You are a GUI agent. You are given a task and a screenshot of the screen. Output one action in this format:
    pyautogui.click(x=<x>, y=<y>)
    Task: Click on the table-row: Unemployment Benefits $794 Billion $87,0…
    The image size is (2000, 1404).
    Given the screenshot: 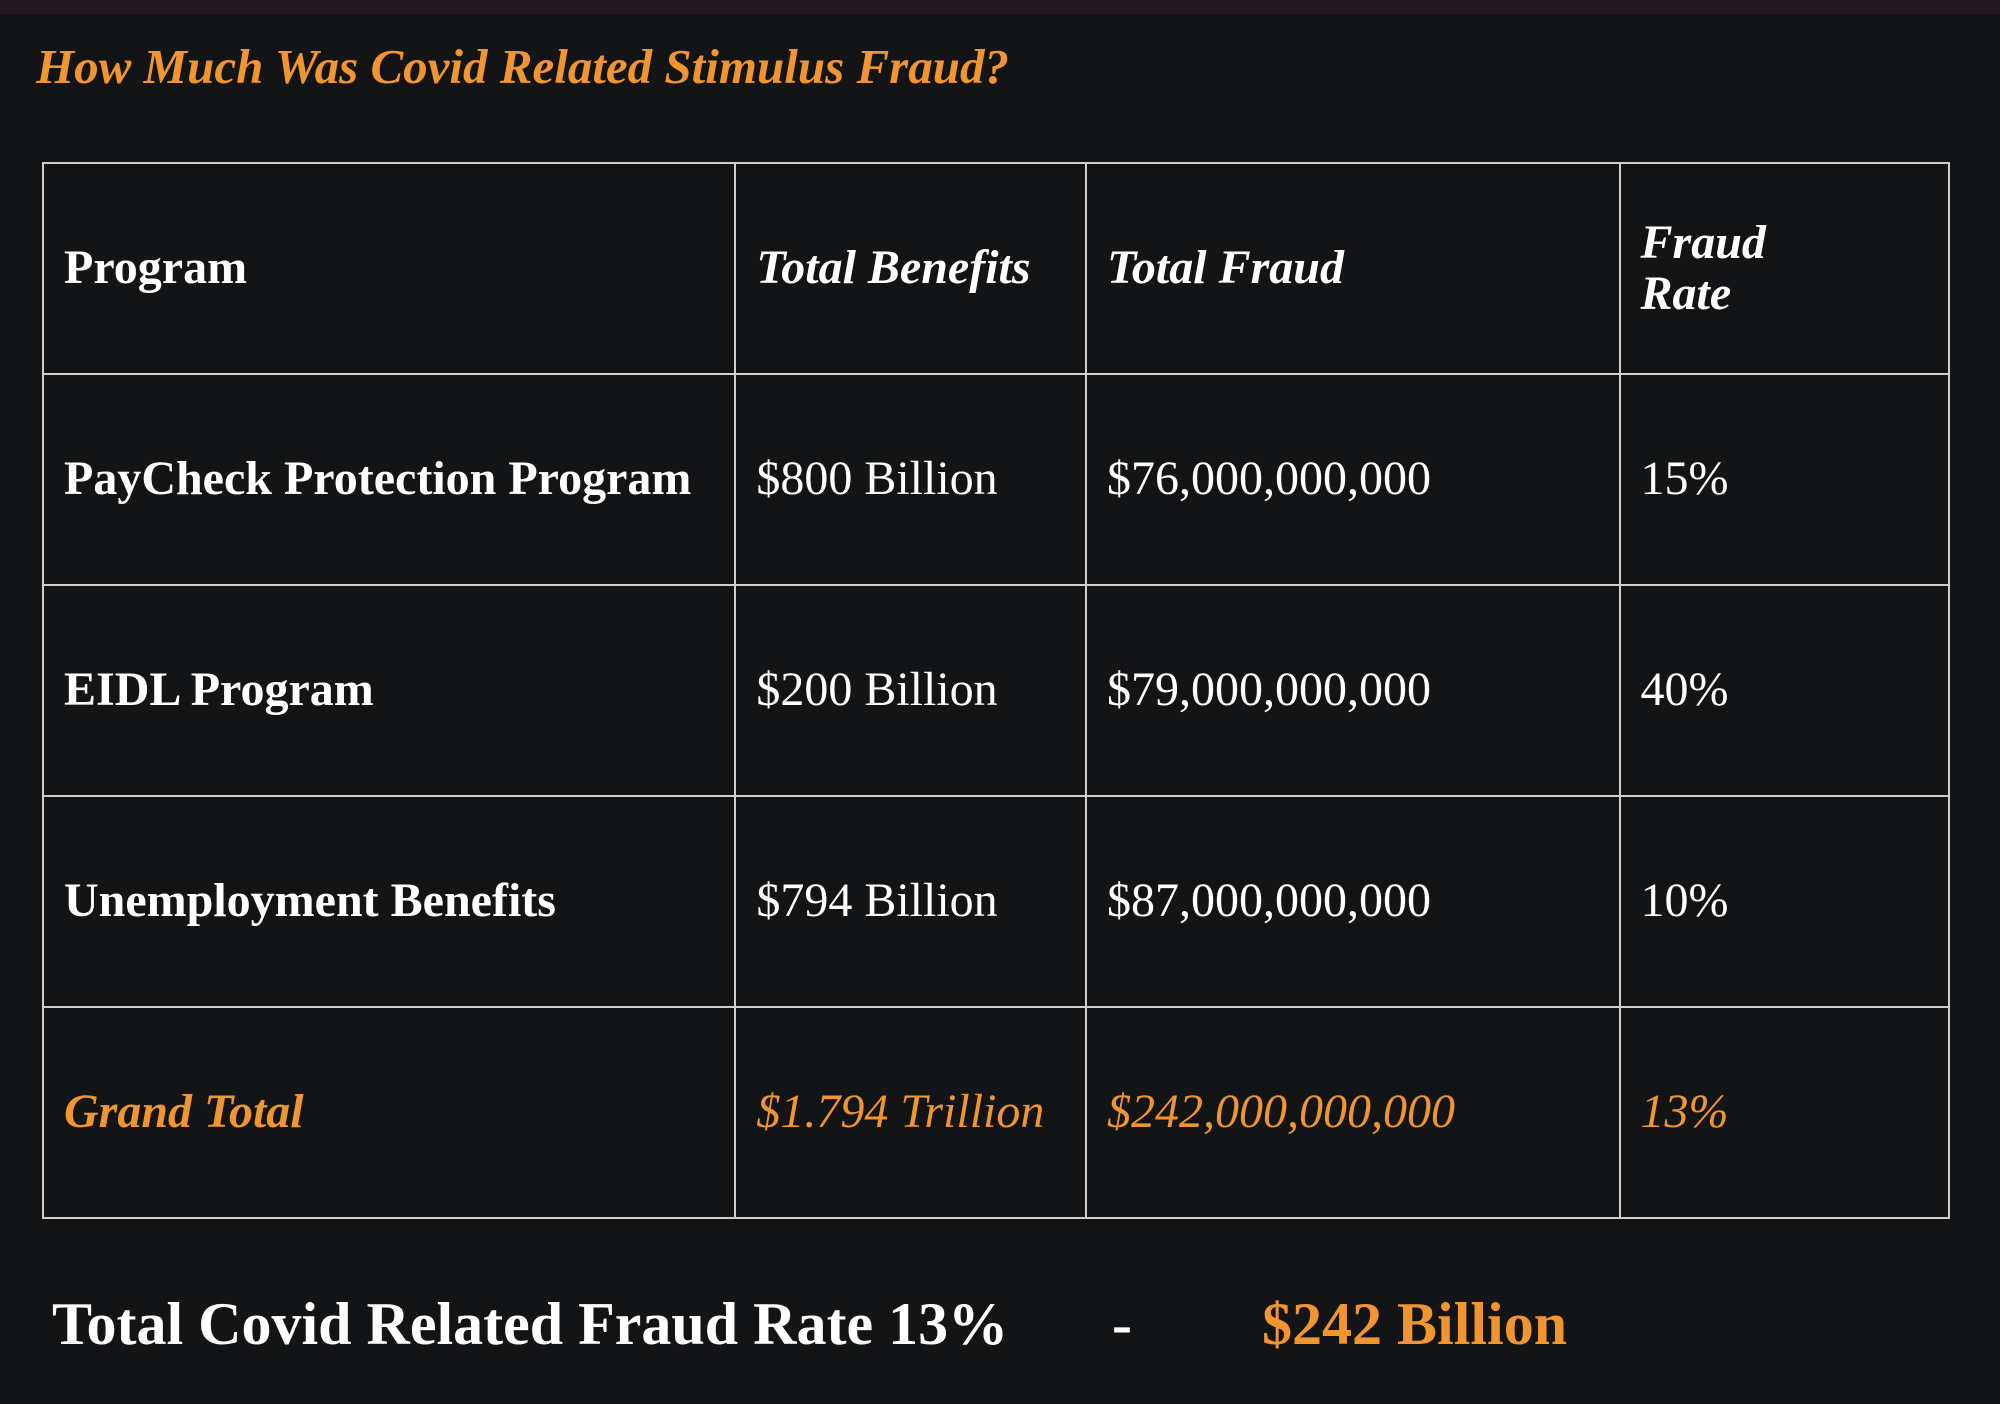 What is the action you would take?
    pyautogui.click(x=996, y=901)
    